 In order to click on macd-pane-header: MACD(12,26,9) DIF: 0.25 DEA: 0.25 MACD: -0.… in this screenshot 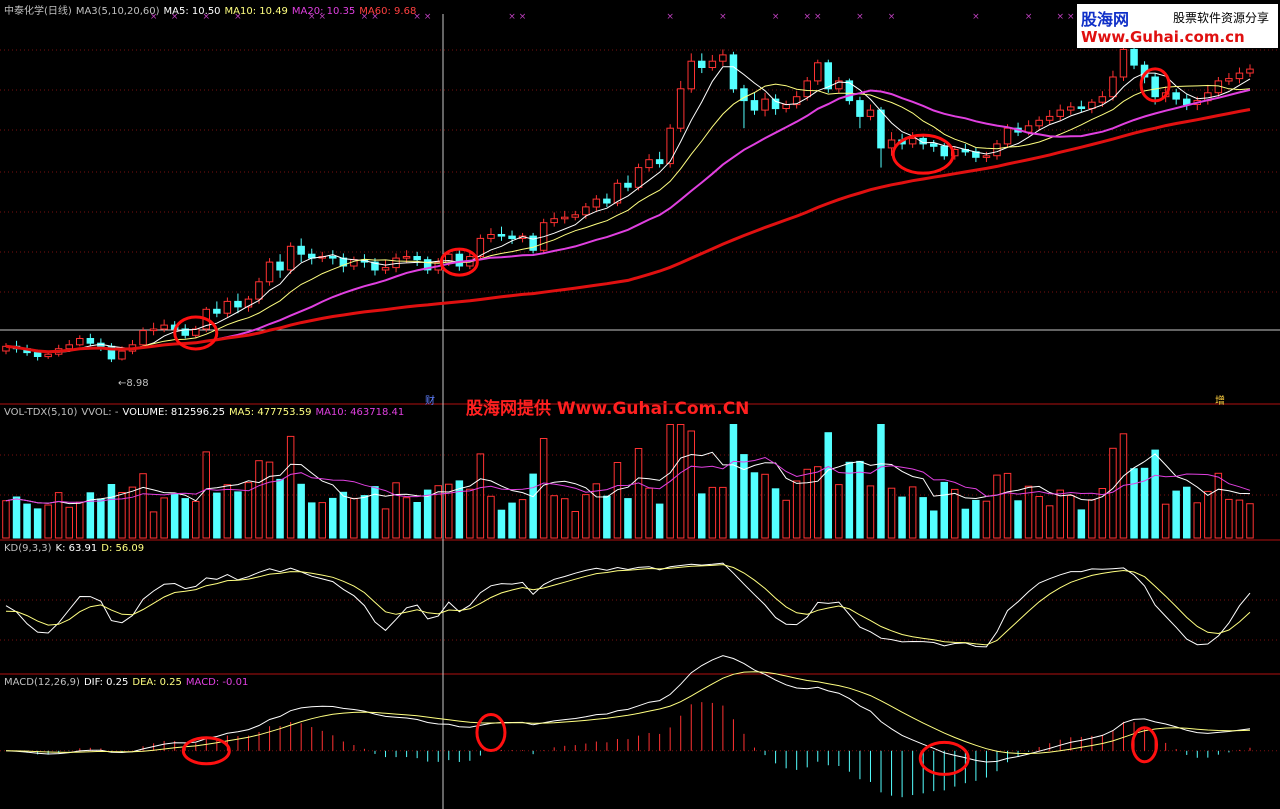, I will do `click(128, 682)`.